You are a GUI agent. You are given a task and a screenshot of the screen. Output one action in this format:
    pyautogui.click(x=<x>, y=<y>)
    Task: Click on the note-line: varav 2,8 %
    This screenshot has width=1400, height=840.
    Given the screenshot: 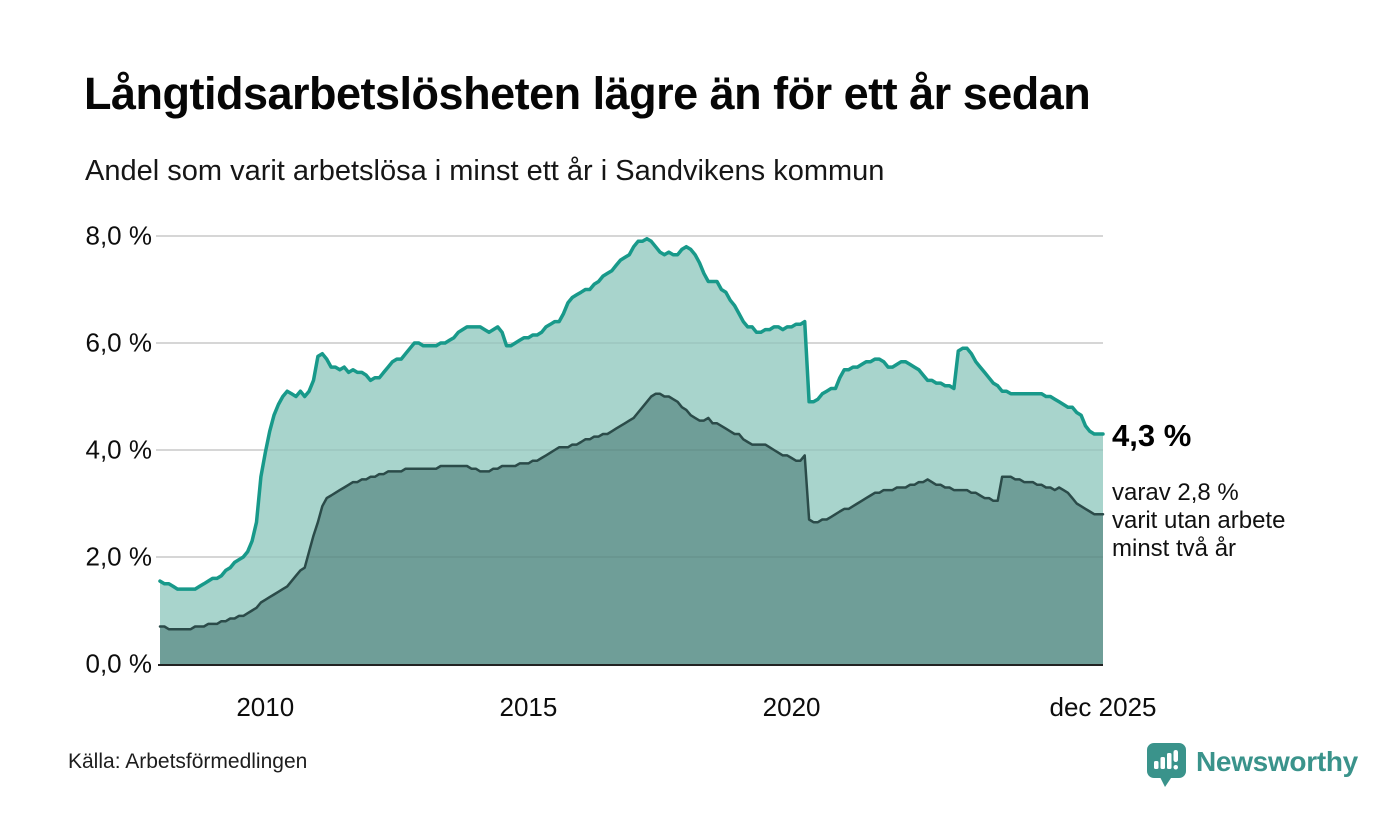 What is the action you would take?
    pyautogui.click(x=1175, y=492)
    